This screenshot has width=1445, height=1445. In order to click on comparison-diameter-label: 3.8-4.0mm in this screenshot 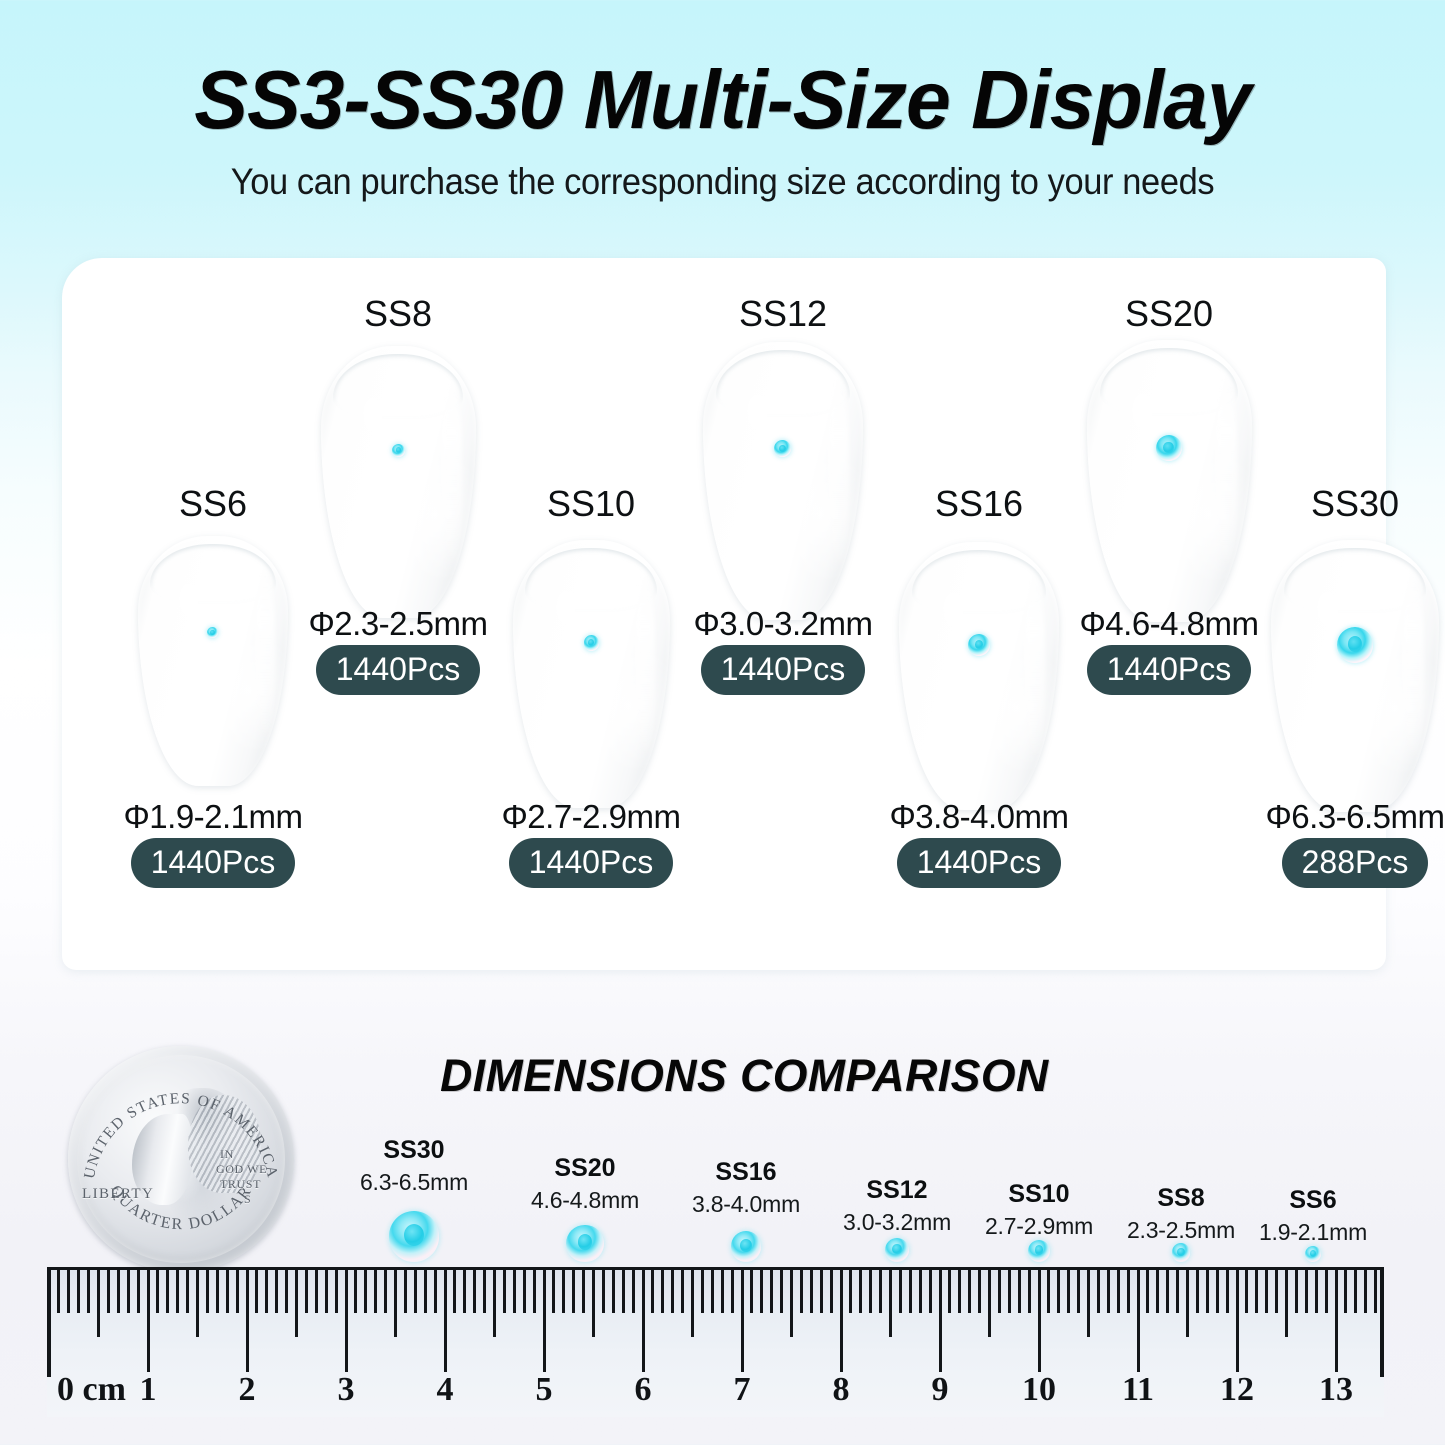, I will do `click(746, 1204)`.